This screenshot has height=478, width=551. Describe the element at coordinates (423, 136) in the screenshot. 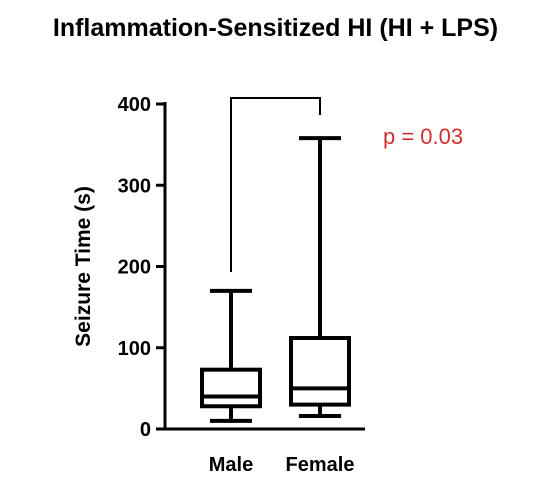

I see `p-value-label: p = 0.03` at that location.